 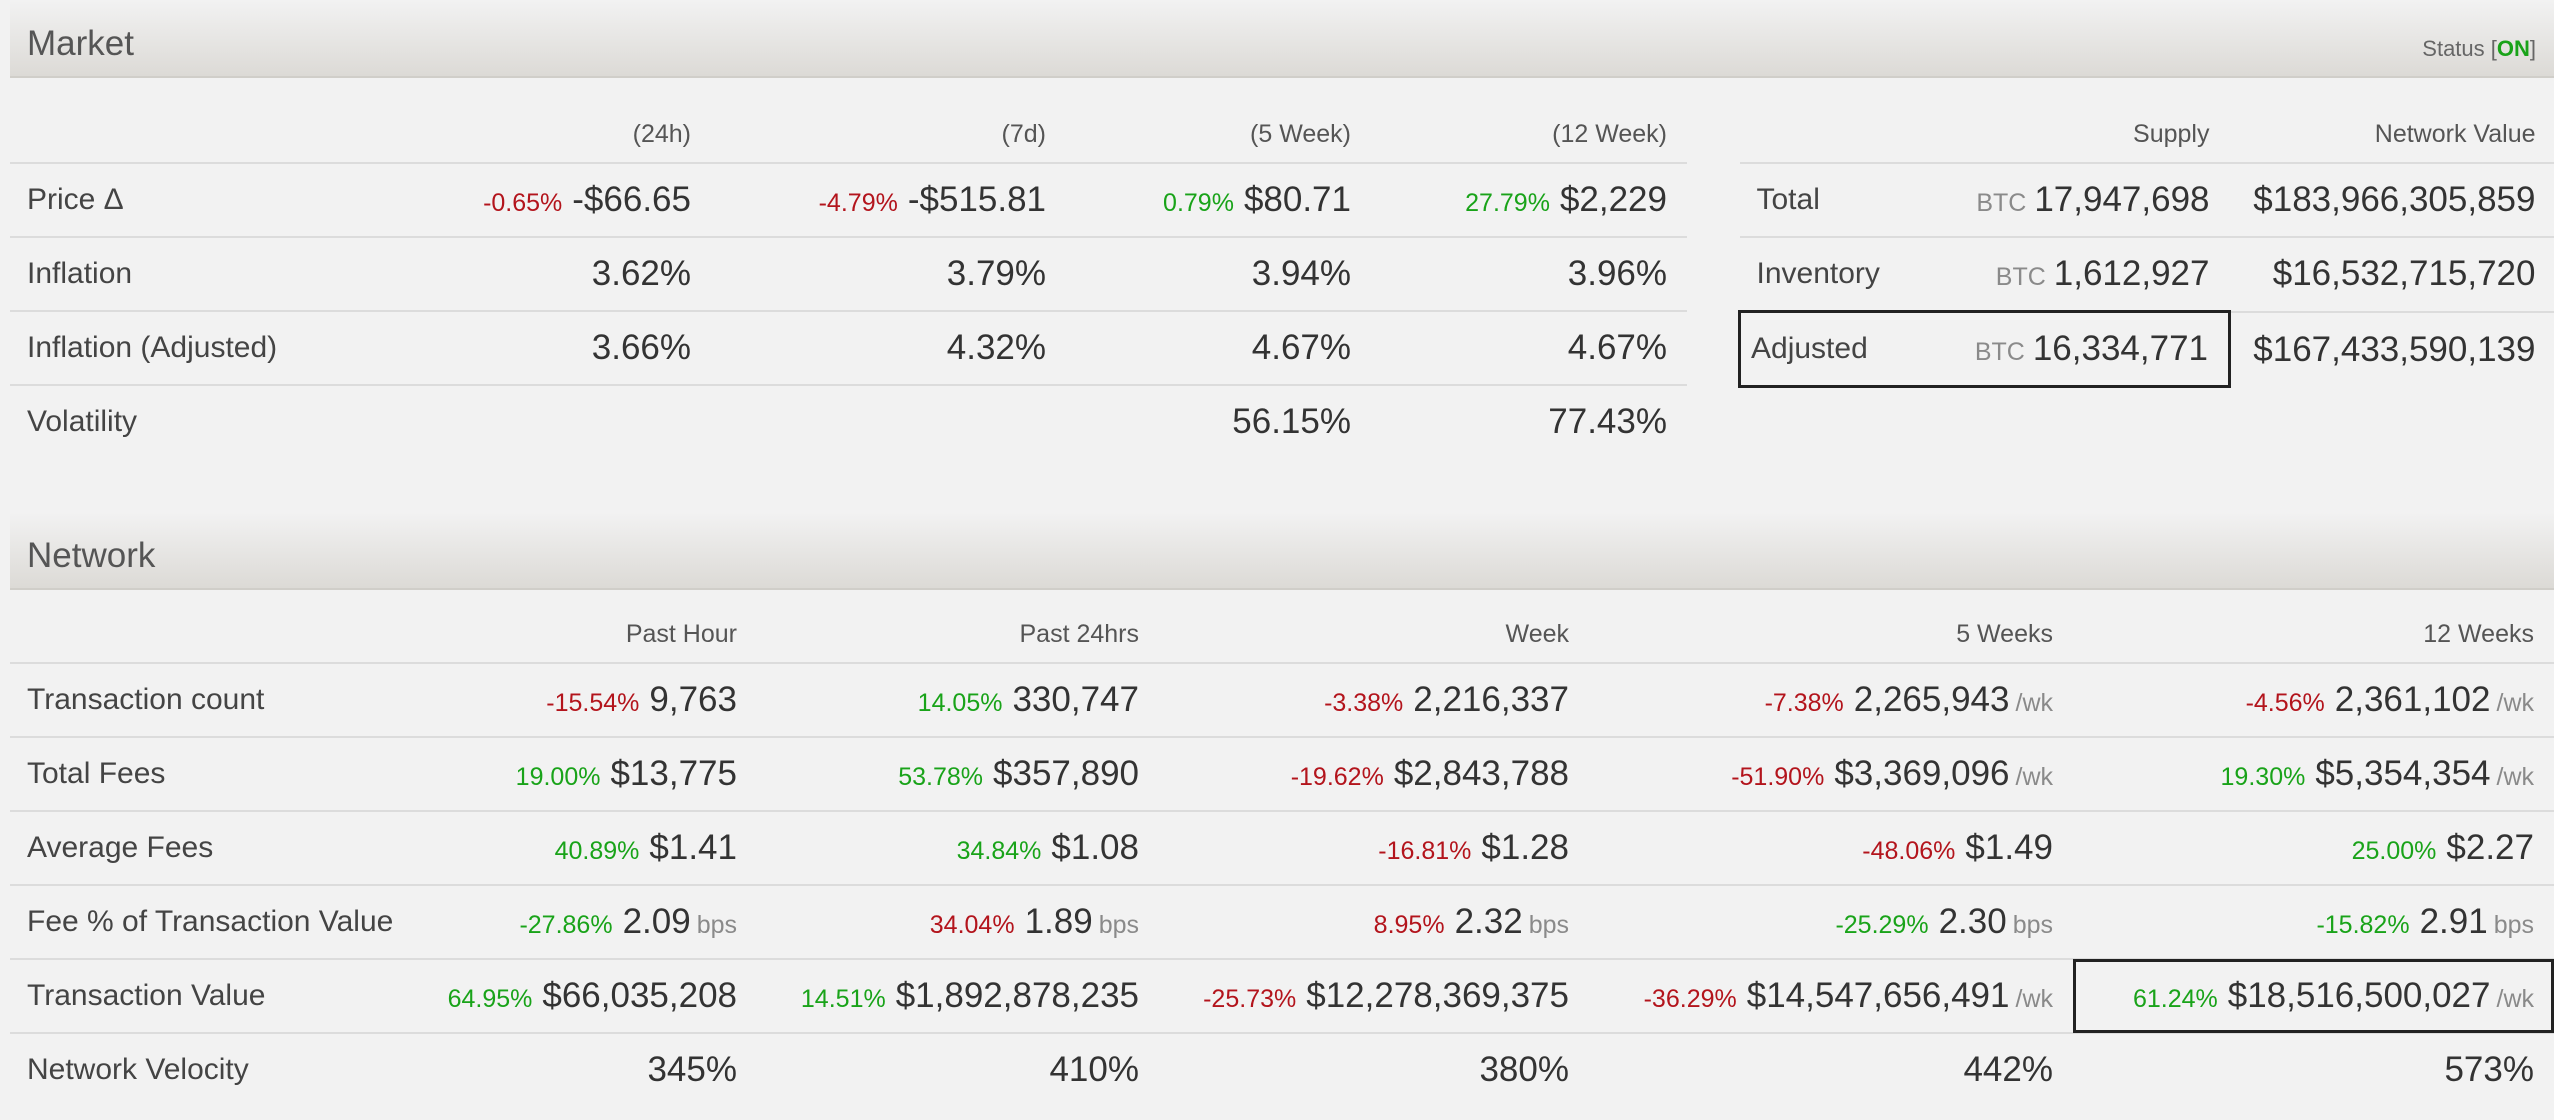 I want to click on cell-value: $12,278,369,375, so click(x=1437, y=995).